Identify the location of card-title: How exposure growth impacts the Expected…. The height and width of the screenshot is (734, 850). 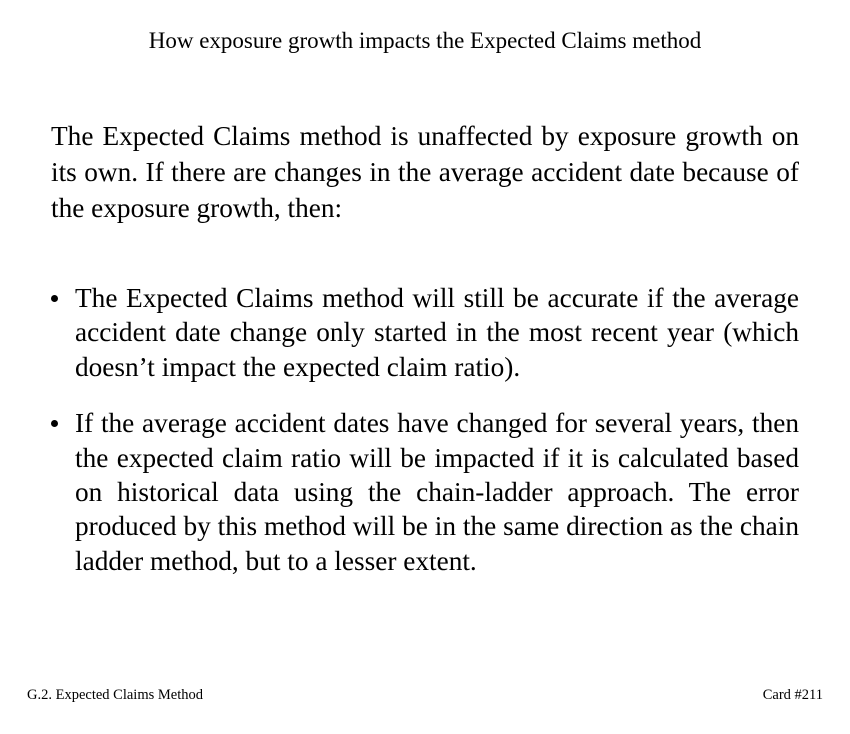
(425, 40).